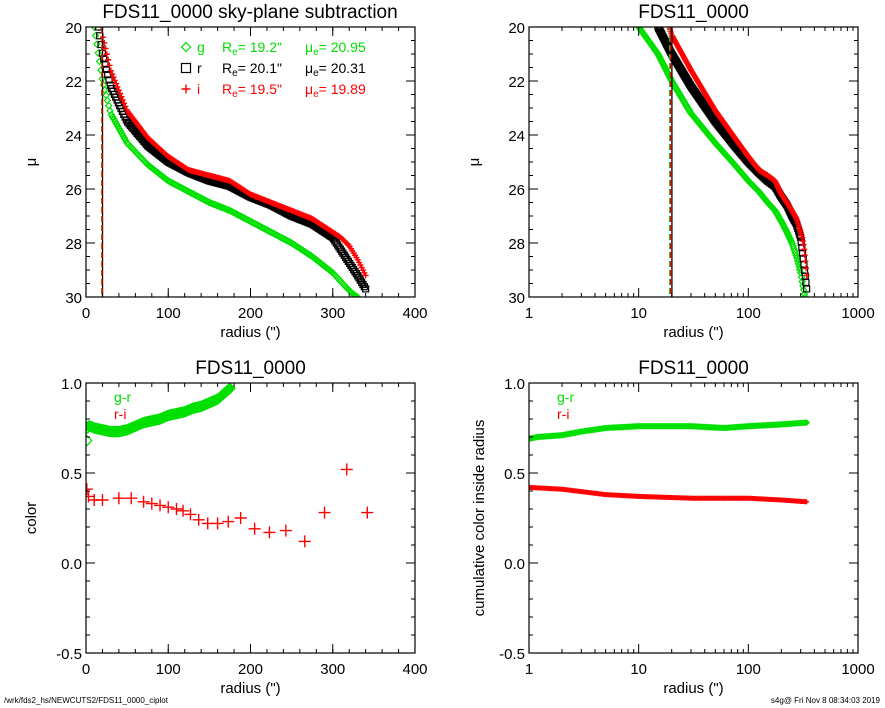  What do you see at coordinates (230, 465) in the screenshot?
I see `data-layer` at bounding box center [230, 465].